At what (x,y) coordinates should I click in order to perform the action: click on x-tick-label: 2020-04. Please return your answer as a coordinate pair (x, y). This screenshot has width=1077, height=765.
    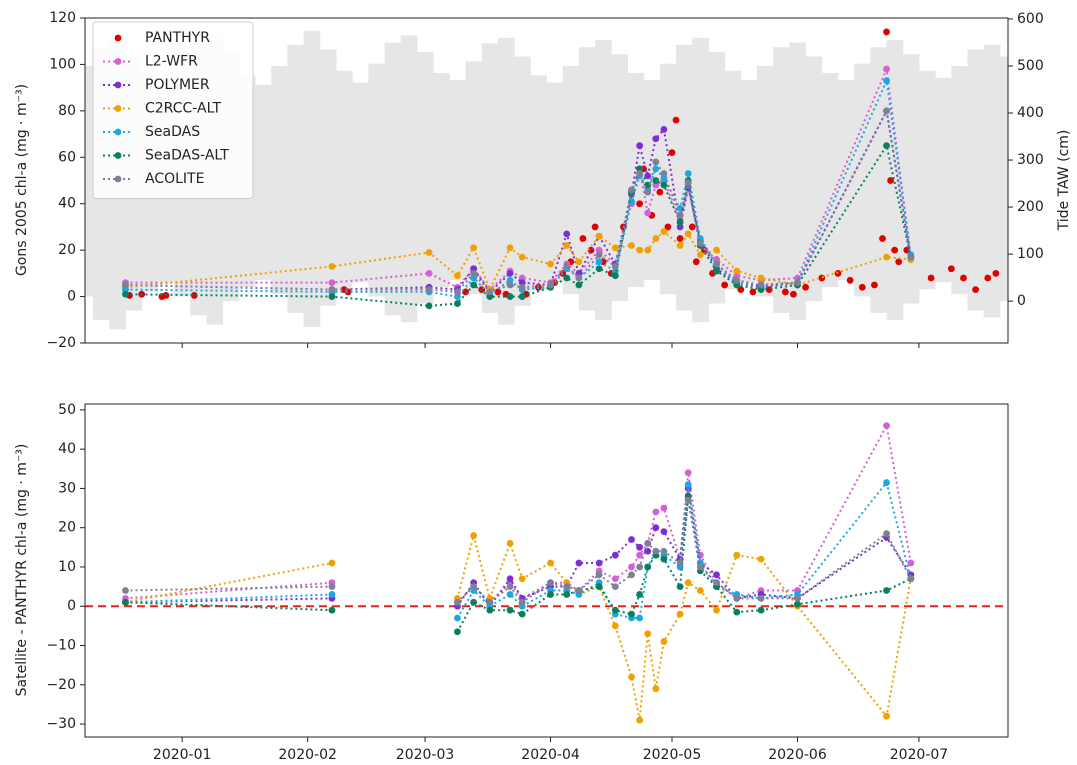
    Looking at the image, I should click on (550, 755).